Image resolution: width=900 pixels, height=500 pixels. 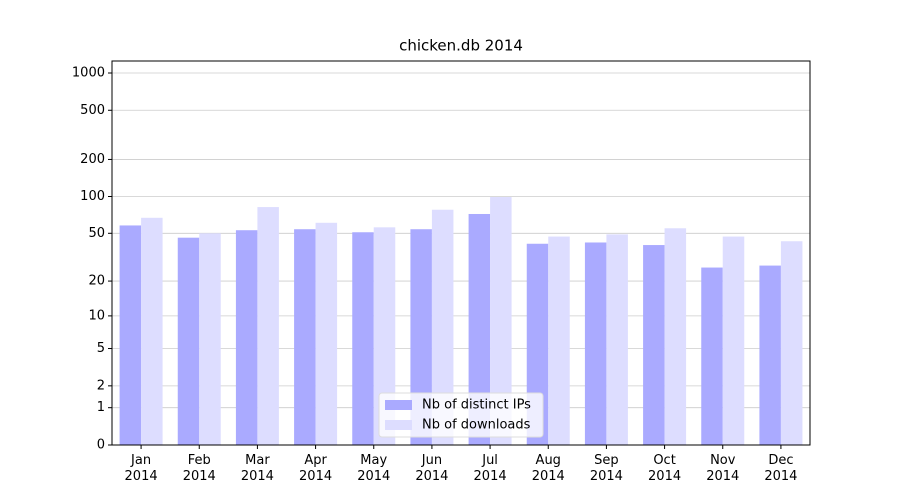 I want to click on x-tick-label: Apr 2014, so click(x=316, y=468).